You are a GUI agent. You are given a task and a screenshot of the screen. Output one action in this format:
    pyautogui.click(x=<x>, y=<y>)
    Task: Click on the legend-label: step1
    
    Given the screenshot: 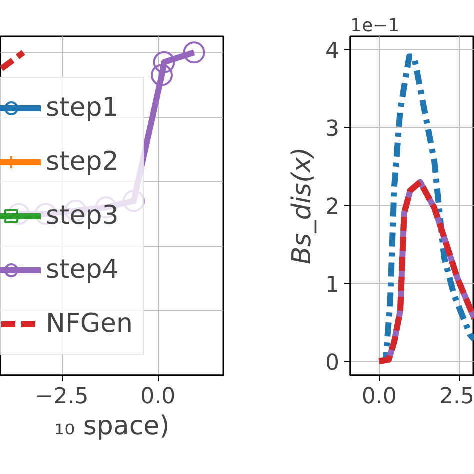 What is the action you would take?
    pyautogui.click(x=82, y=108)
    